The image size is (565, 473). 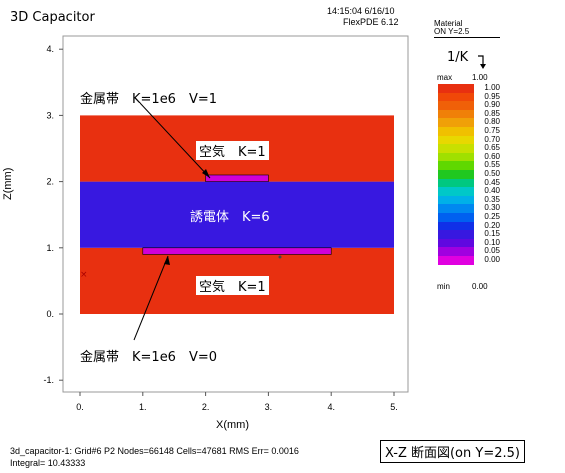 What do you see at coordinates (48, 463) in the screenshot?
I see `footer-integral: Integral= 10.43333` at bounding box center [48, 463].